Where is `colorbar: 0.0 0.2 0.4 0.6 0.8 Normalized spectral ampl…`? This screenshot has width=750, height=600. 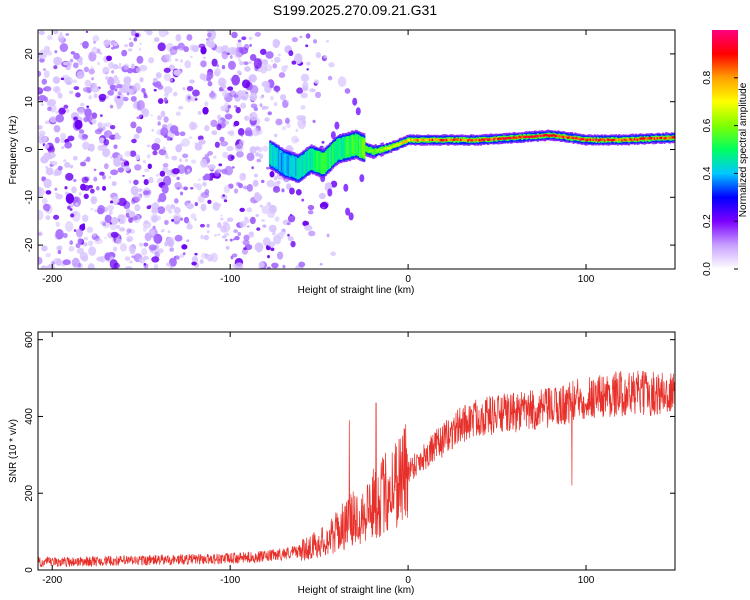 colorbar: 0.0 0.2 0.4 0.6 0.8 Normalized spectral ampl… is located at coordinates (725, 153).